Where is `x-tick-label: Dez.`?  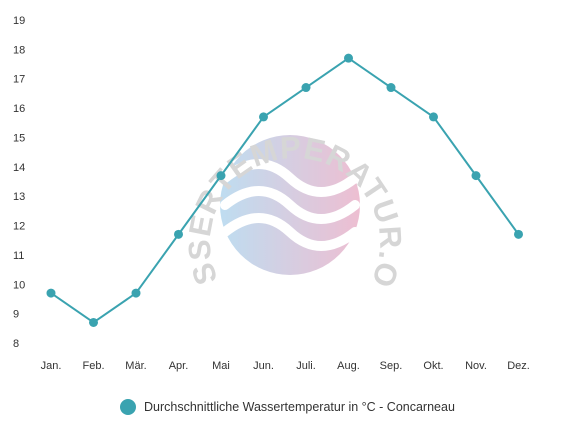 x-tick-label: Dez. is located at coordinates (518, 366).